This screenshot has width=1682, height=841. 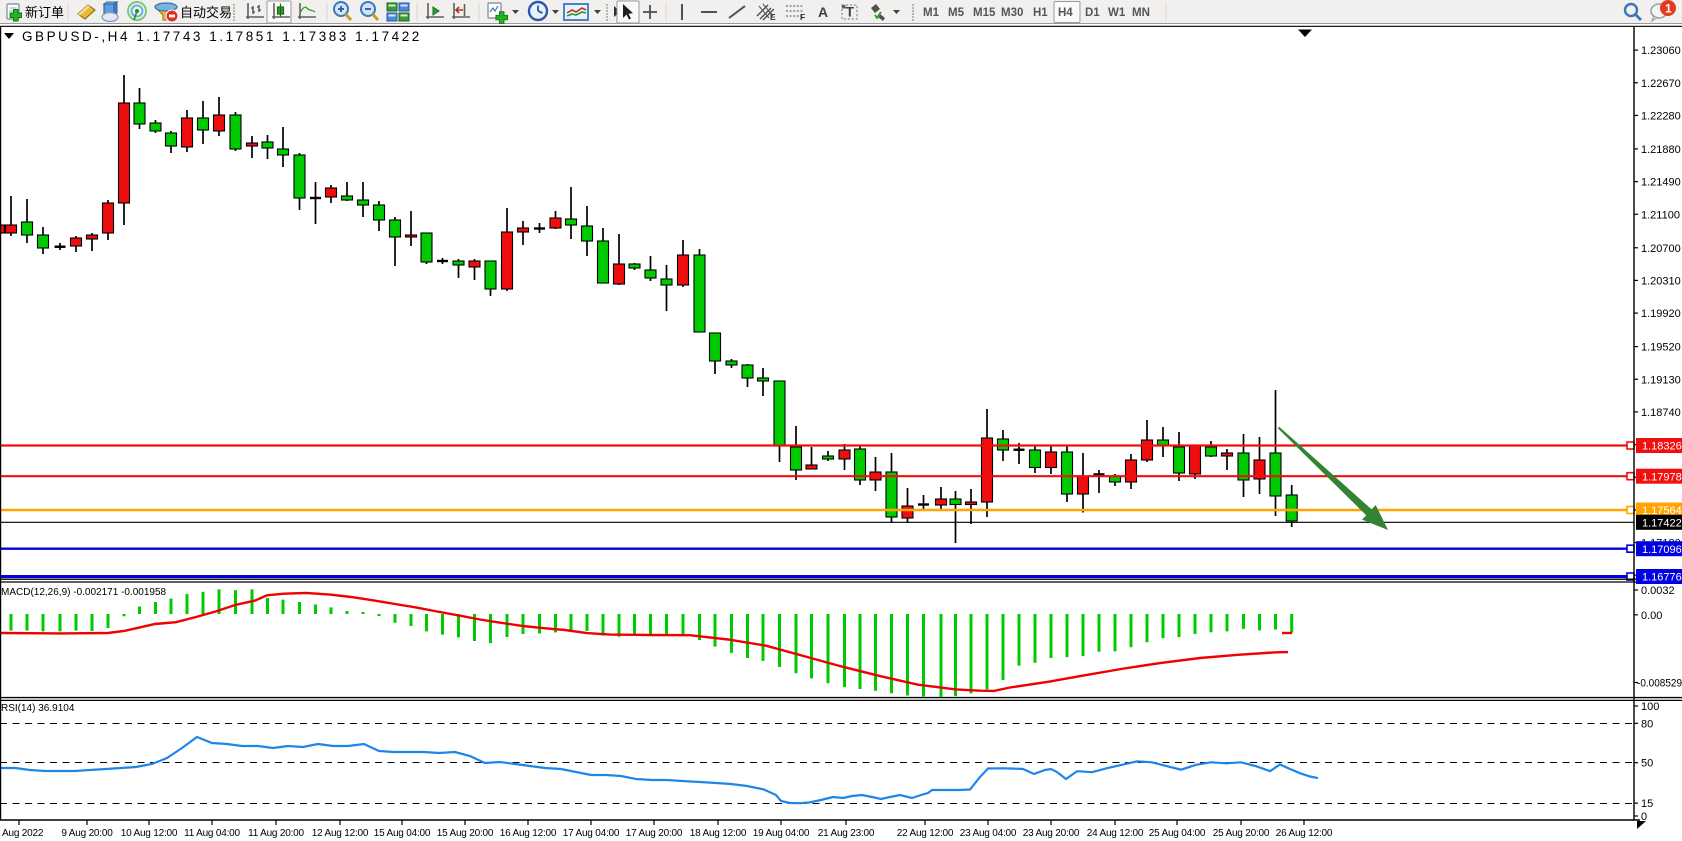 What do you see at coordinates (654, 833) in the screenshot?
I see `svg-text: 17 Aug 20:00` at bounding box center [654, 833].